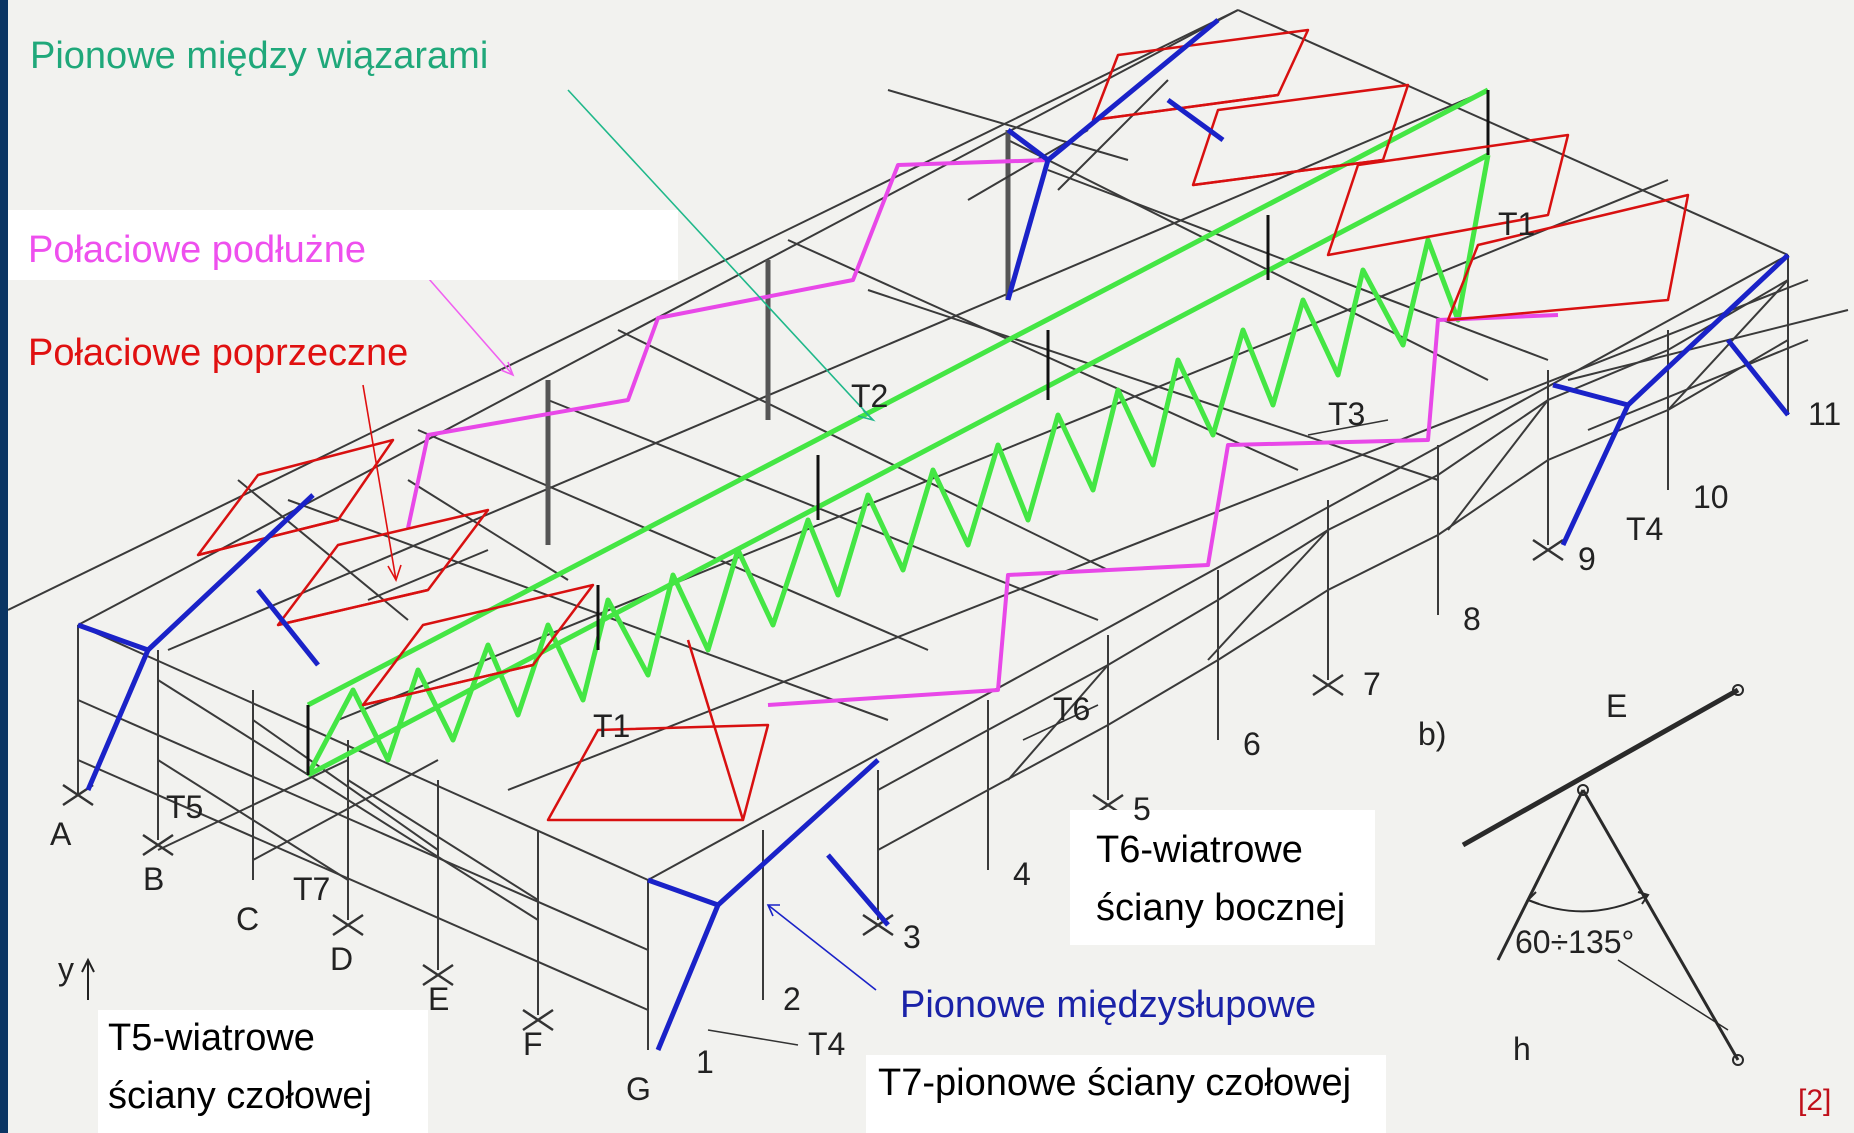 The width and height of the screenshot is (1854, 1133). What do you see at coordinates (1372, 684) in the screenshot?
I see `label-col-7: 7` at bounding box center [1372, 684].